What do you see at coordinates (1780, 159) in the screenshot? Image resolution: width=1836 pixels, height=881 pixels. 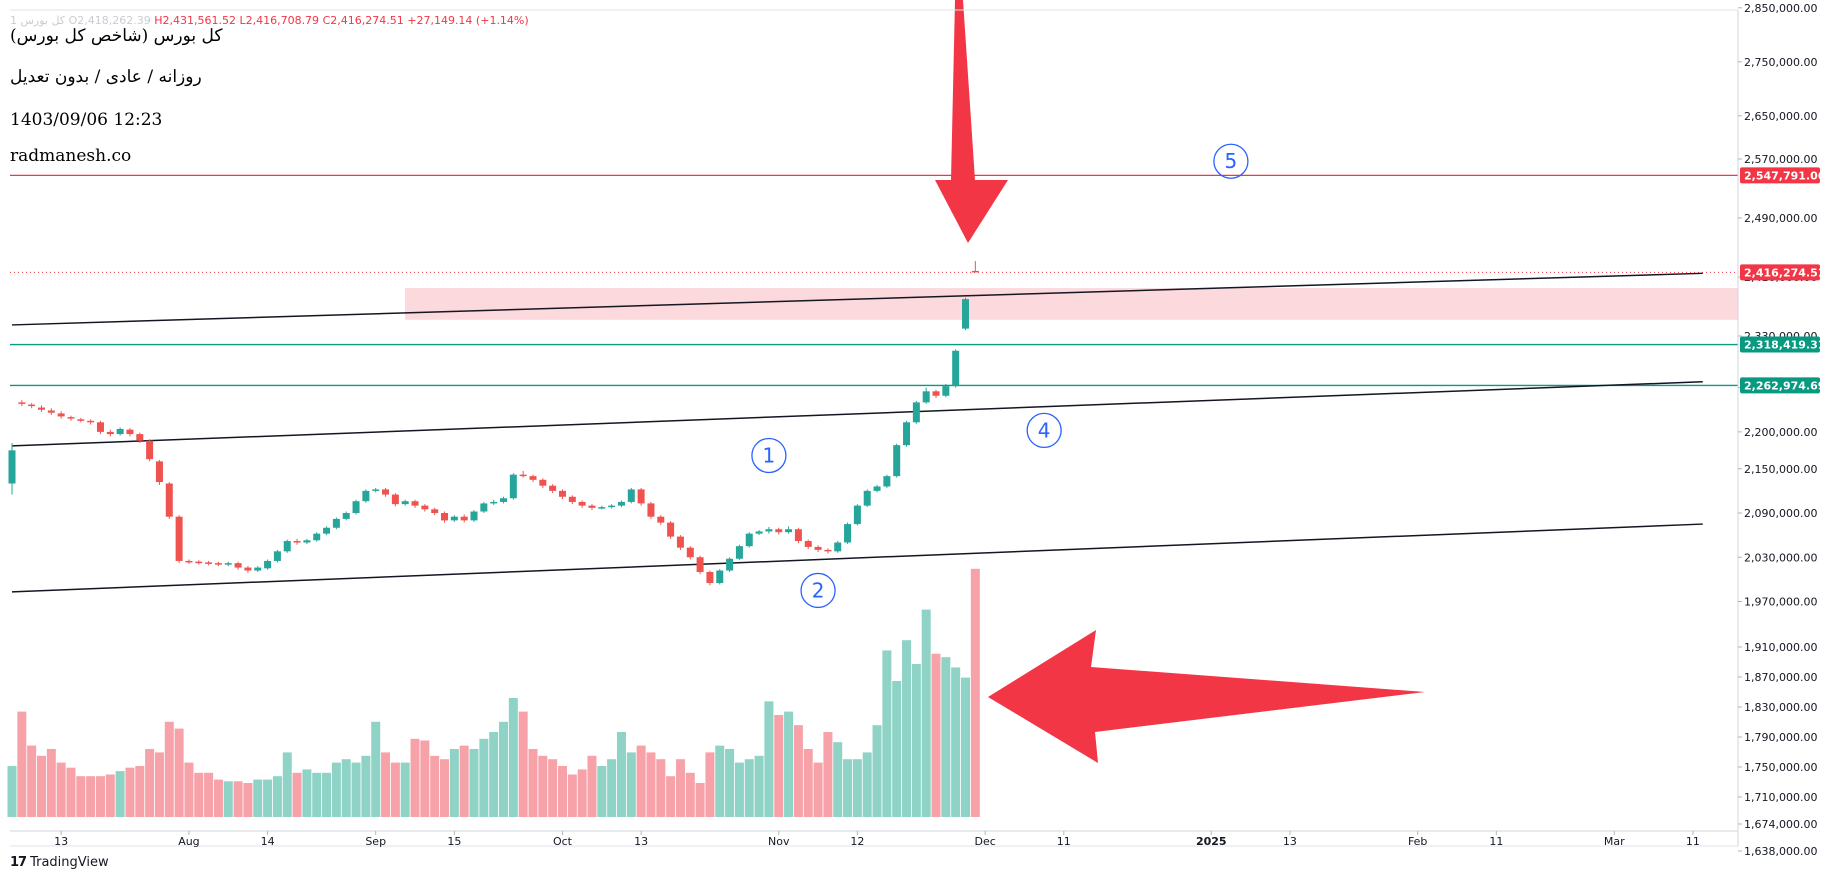 I see `y-tick-label: 2,570,000.00` at bounding box center [1780, 159].